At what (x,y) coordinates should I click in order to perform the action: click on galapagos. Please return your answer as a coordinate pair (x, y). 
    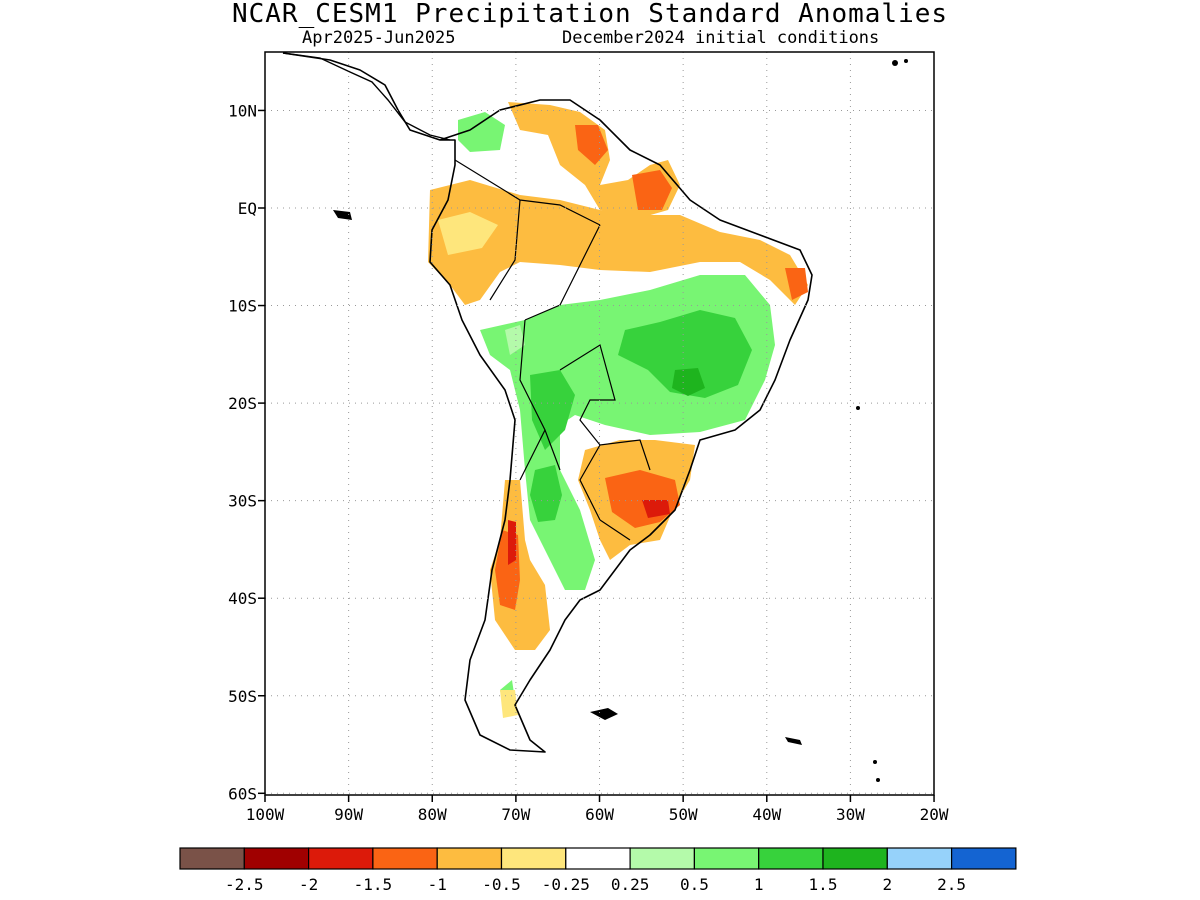
    Looking at the image, I should click on (342, 215).